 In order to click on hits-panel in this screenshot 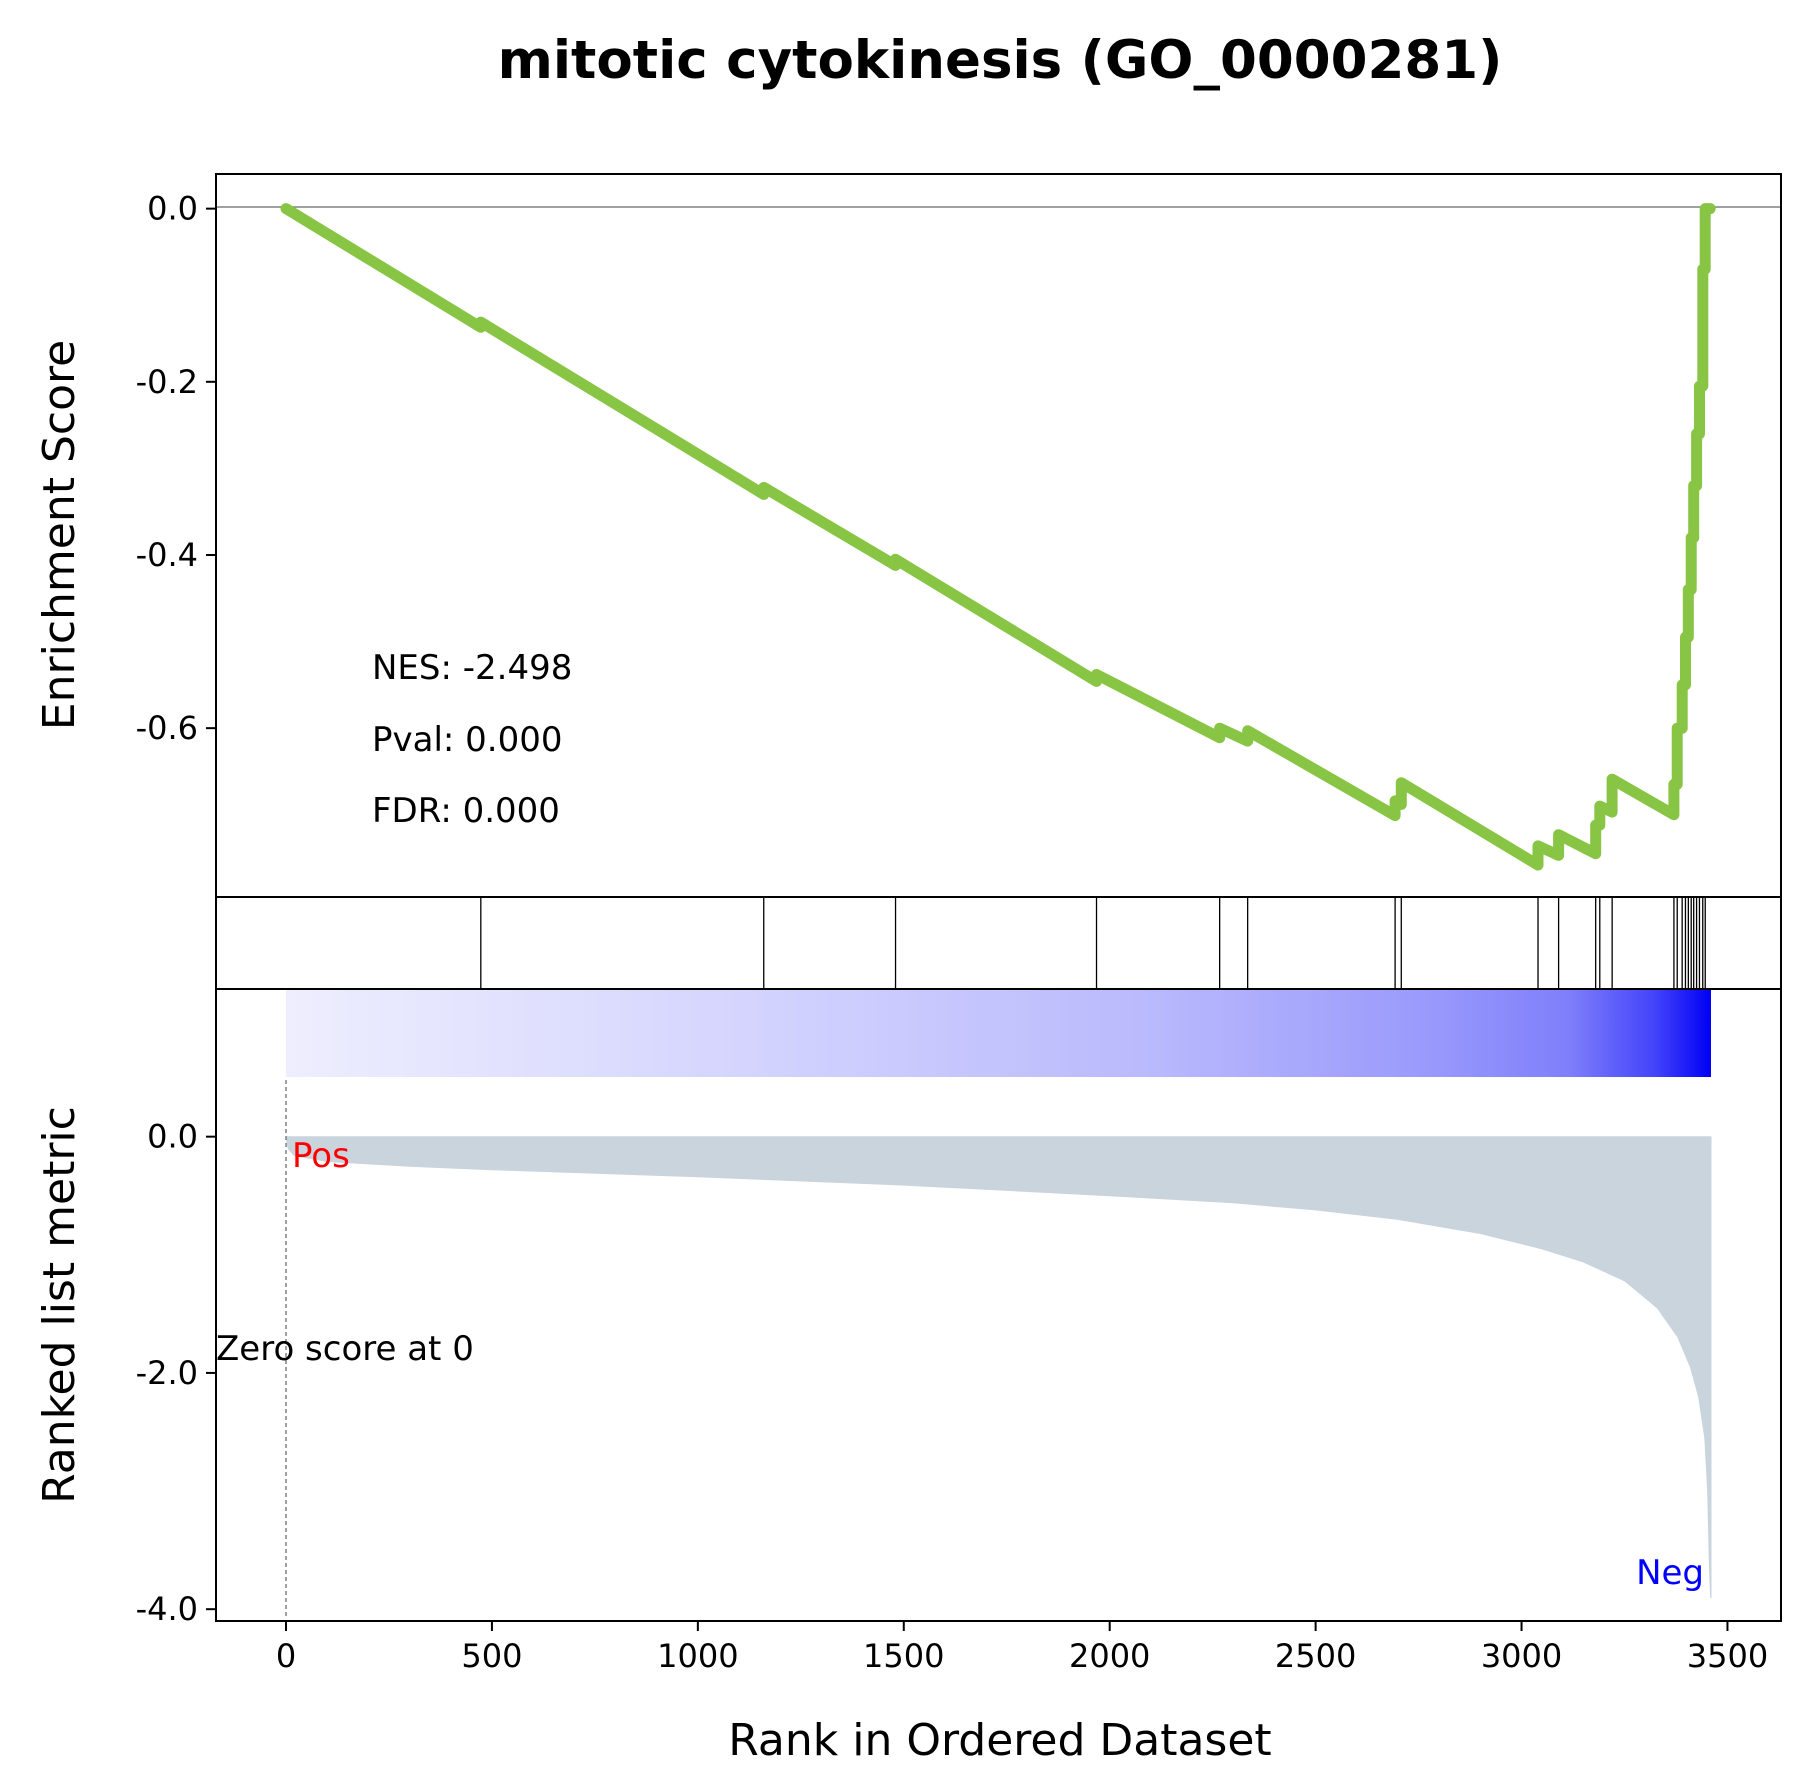, I will do `click(998, 943)`.